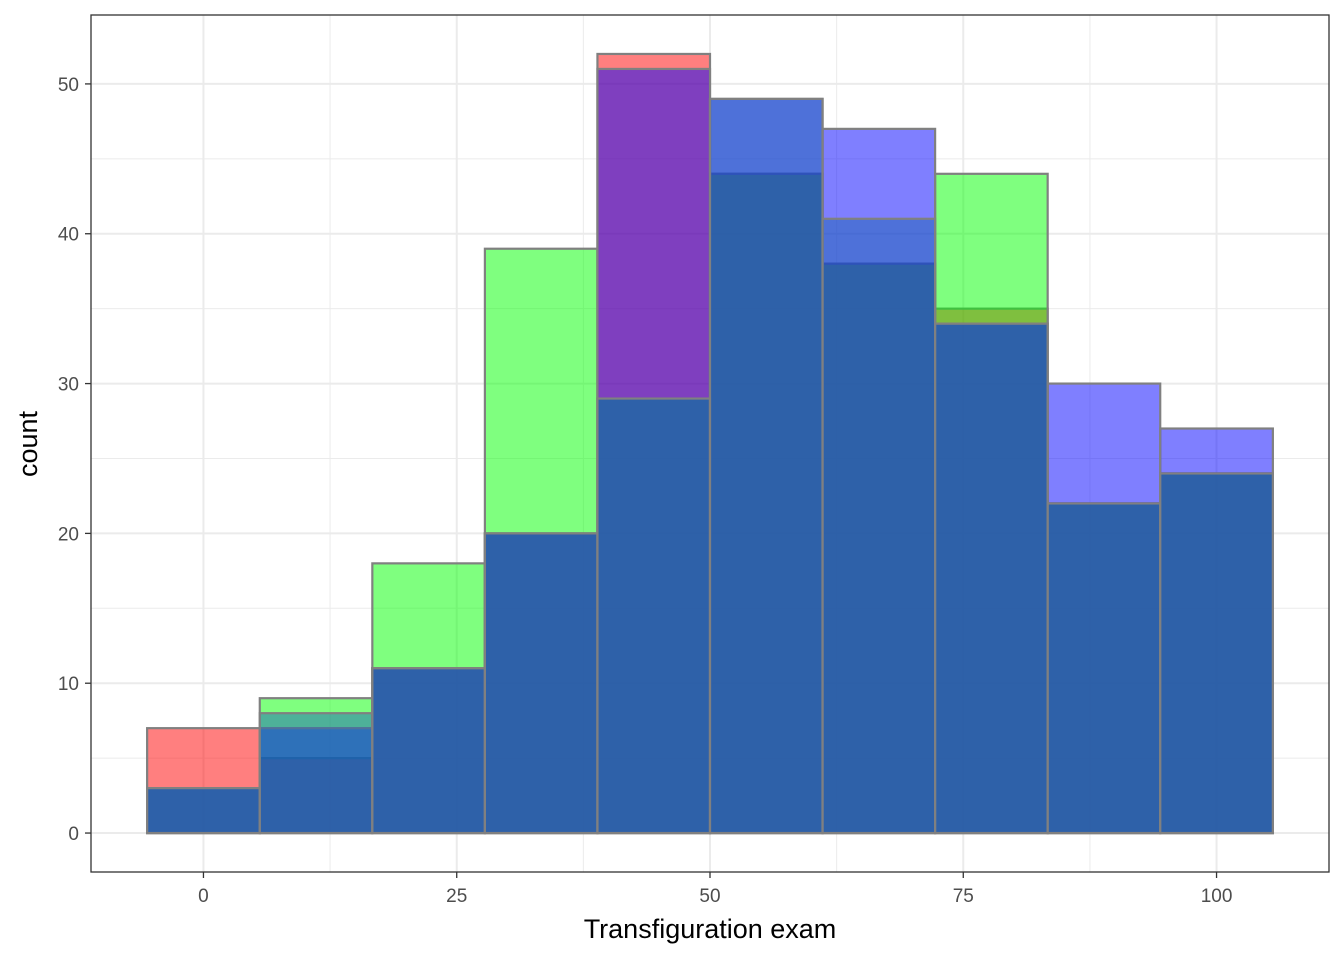  Describe the element at coordinates (68, 235) in the screenshot. I see `y-tick-label: 40` at that location.